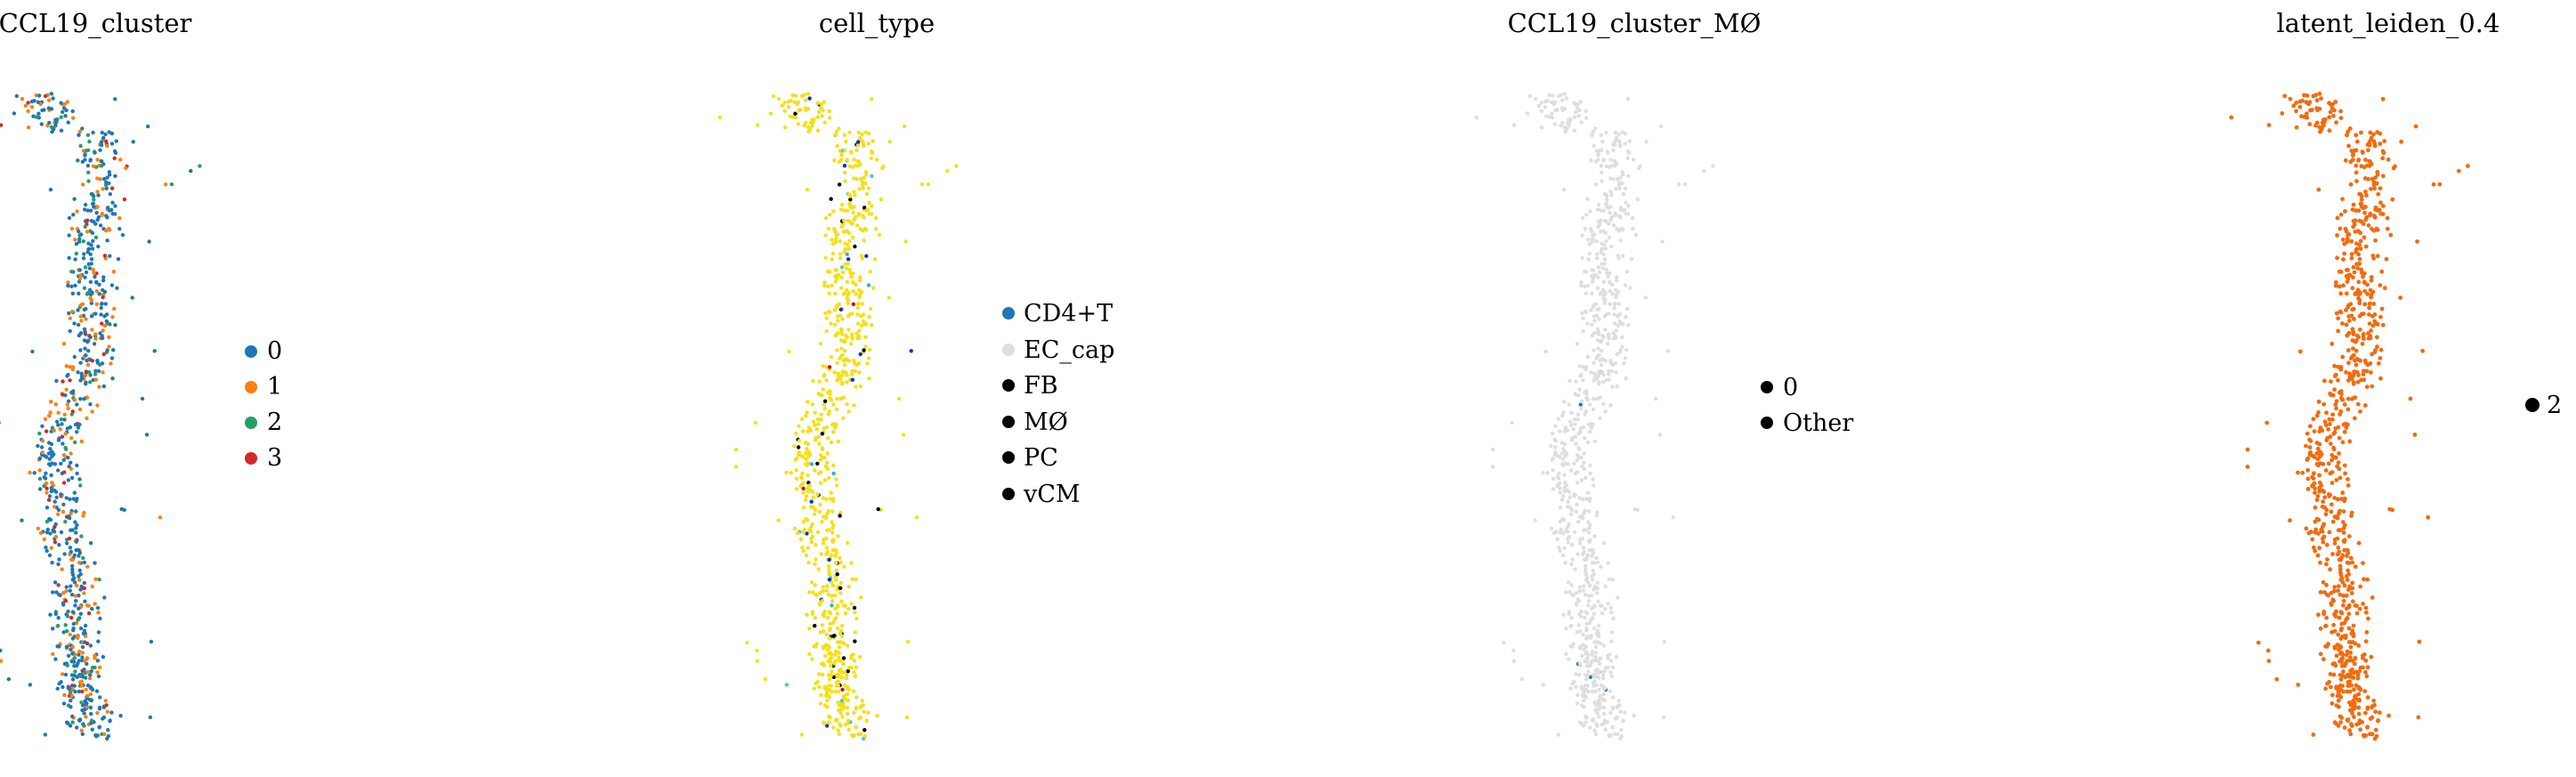 The height and width of the screenshot is (777, 2576). What do you see at coordinates (1069, 350) in the screenshot?
I see `legend-label: EC_cap` at bounding box center [1069, 350].